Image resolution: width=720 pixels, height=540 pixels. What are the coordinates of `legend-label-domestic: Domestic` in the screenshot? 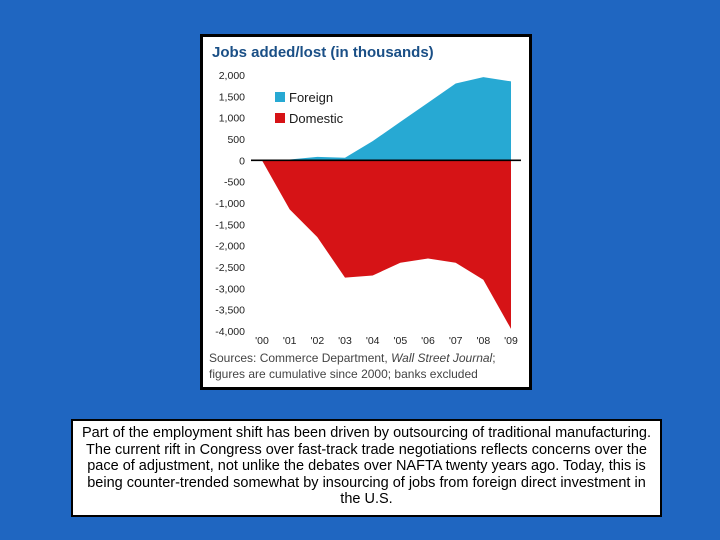 It's located at (316, 118).